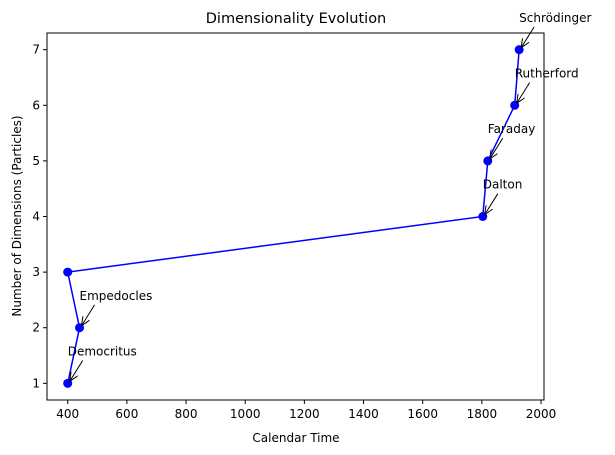  What do you see at coordinates (102, 352) in the screenshot?
I see `annotation-label: Democritus` at bounding box center [102, 352].